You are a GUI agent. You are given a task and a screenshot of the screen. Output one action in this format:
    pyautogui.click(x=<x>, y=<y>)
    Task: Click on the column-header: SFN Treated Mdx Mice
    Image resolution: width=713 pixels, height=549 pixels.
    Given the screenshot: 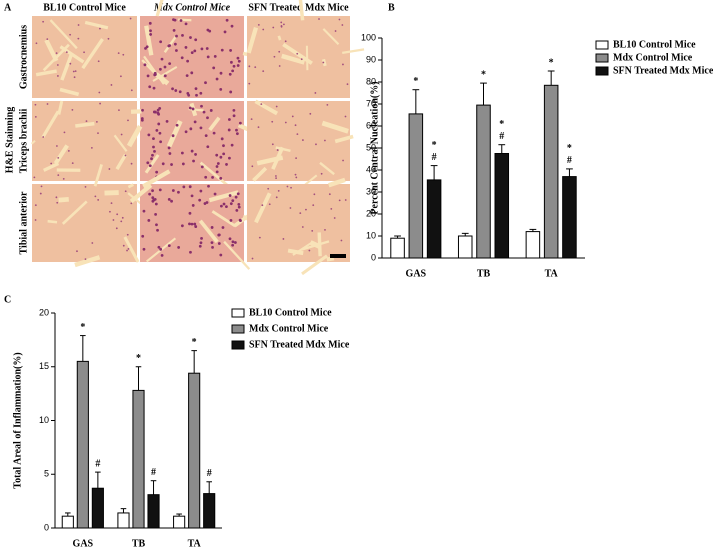 What is the action you would take?
    pyautogui.click(x=298, y=7)
    